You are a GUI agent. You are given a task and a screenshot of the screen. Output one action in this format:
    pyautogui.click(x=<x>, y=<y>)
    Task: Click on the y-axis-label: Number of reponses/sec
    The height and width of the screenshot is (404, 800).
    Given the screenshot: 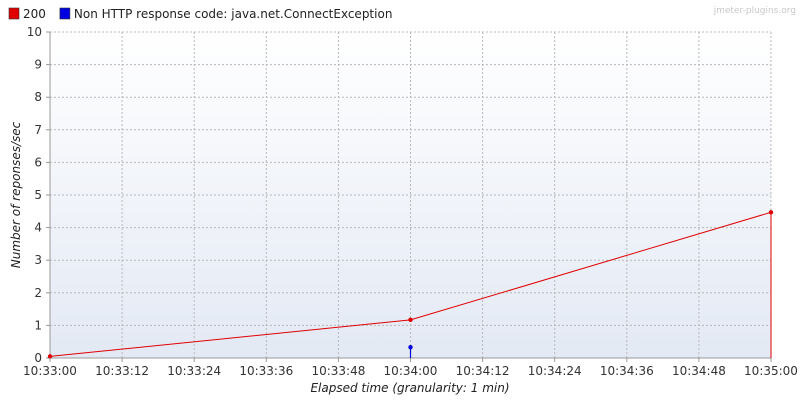 What is the action you would take?
    pyautogui.click(x=16, y=194)
    